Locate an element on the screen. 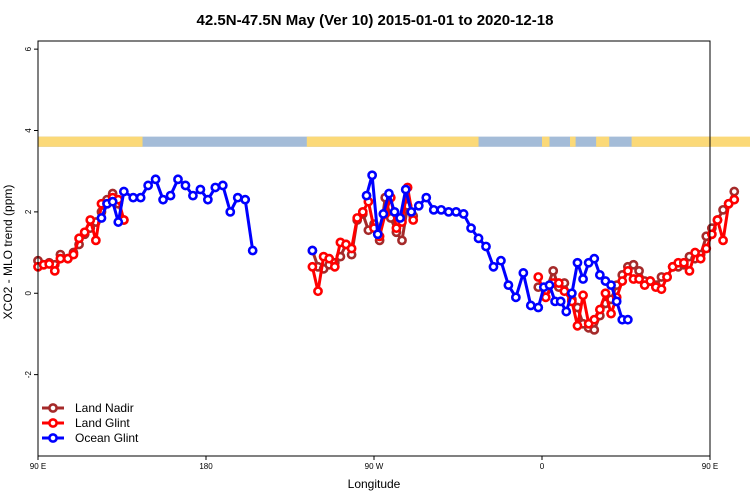  y-tick-label: 6 is located at coordinates (28, 48).